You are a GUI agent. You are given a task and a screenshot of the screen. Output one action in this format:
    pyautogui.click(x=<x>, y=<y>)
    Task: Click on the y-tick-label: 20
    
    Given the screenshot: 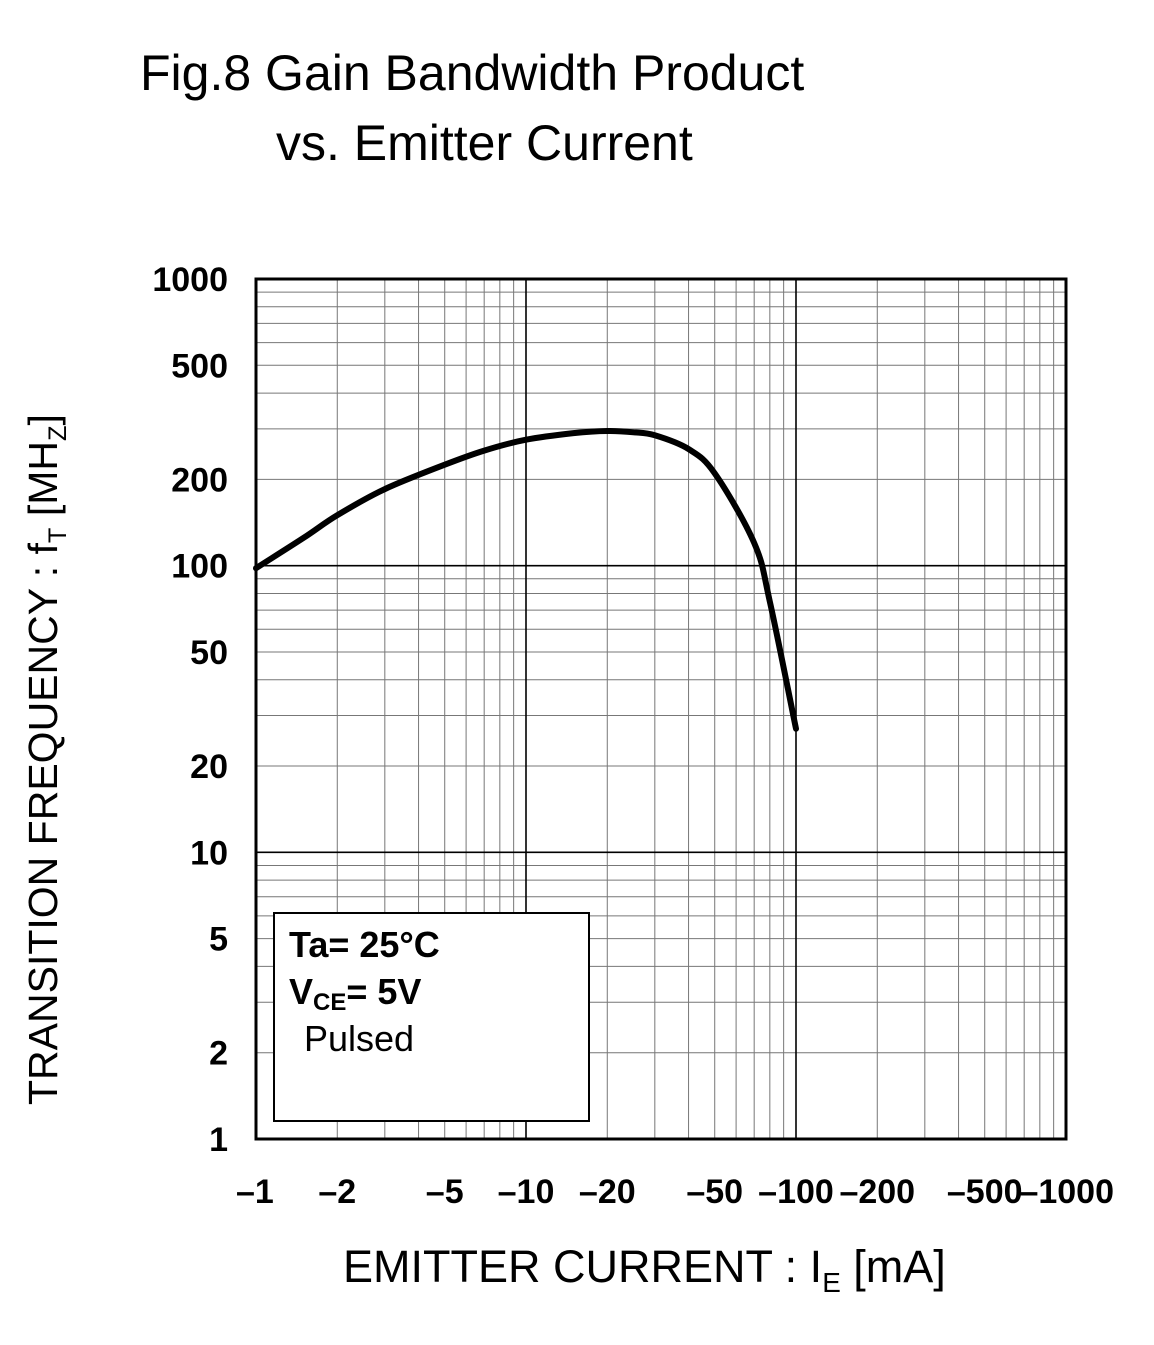 What is the action you would take?
    pyautogui.click(x=209, y=767)
    